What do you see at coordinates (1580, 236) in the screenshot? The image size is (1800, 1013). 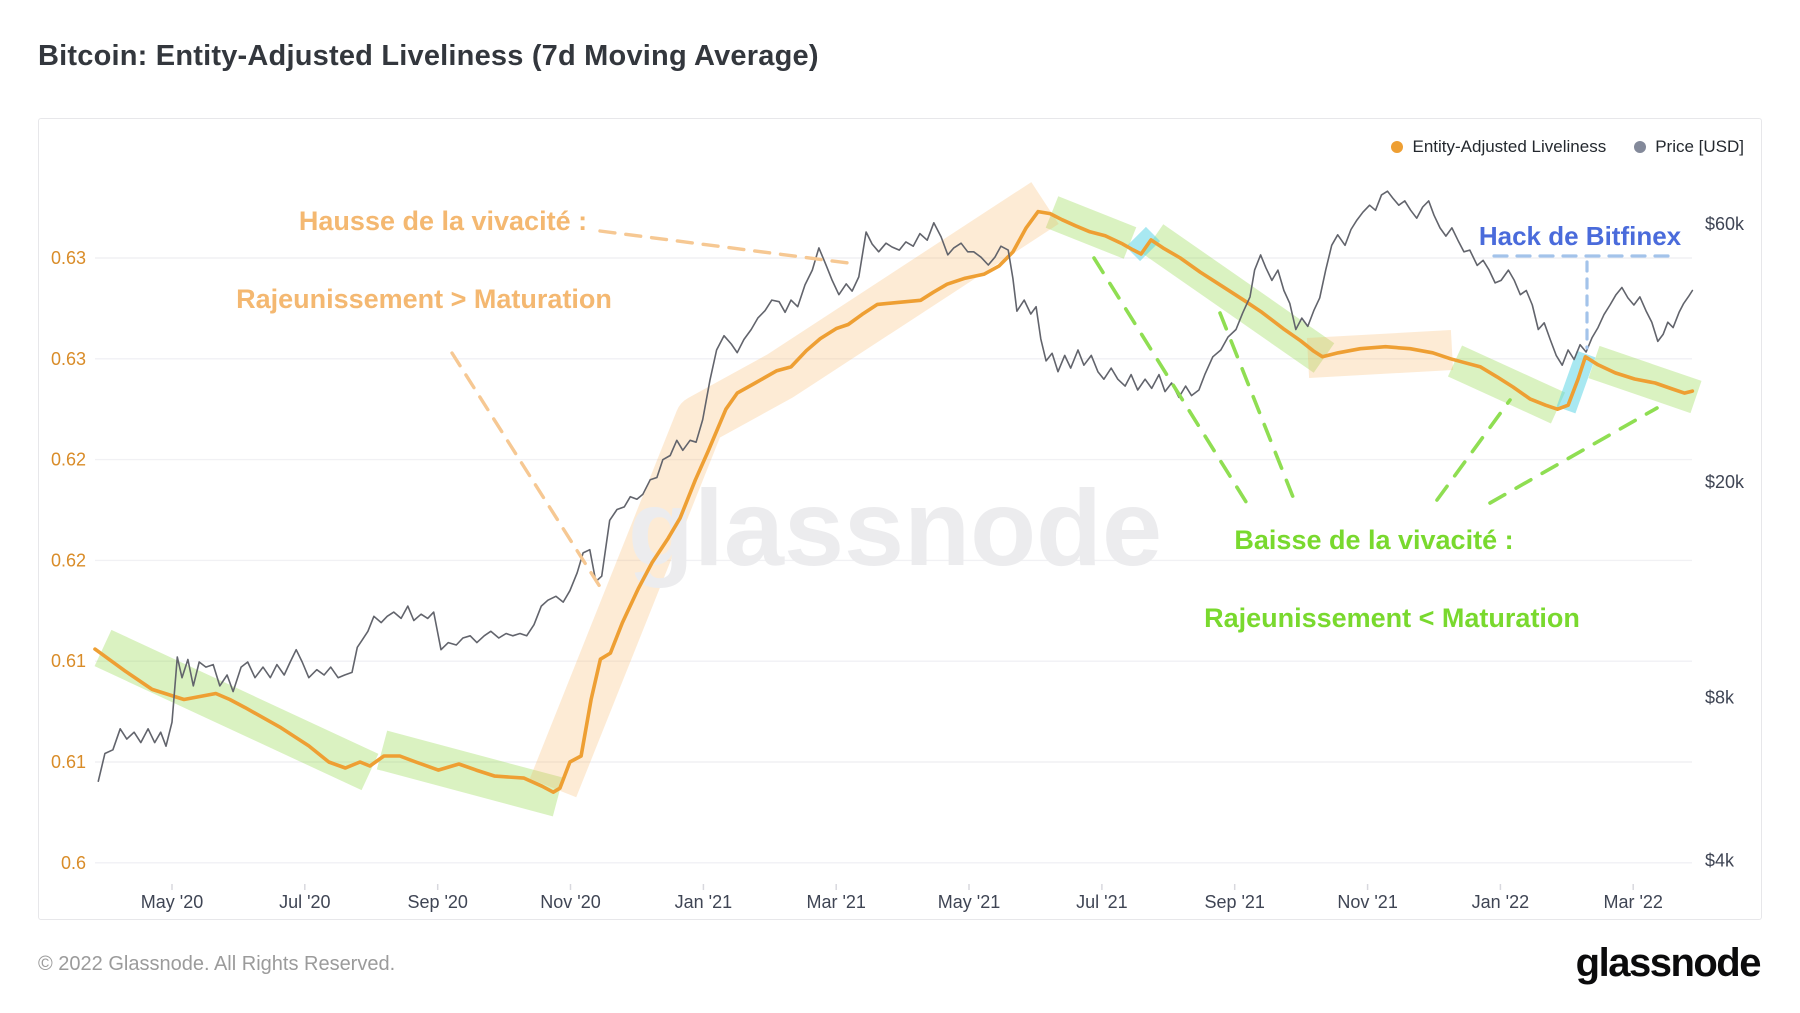 I see `annotation-hack-bitfinex: Hack de Bitfinex` at bounding box center [1580, 236].